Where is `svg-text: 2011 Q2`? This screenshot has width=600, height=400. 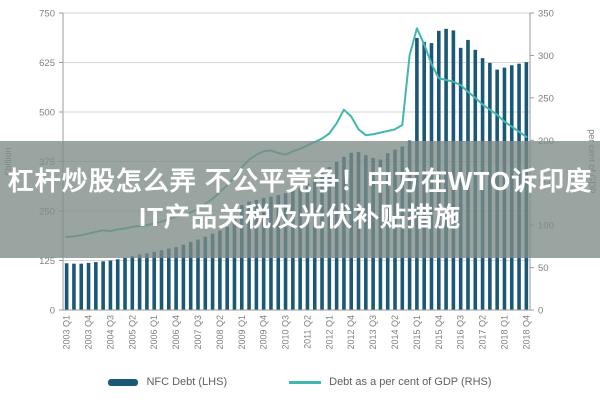 svg-text: 2011 Q2 is located at coordinates (307, 332).